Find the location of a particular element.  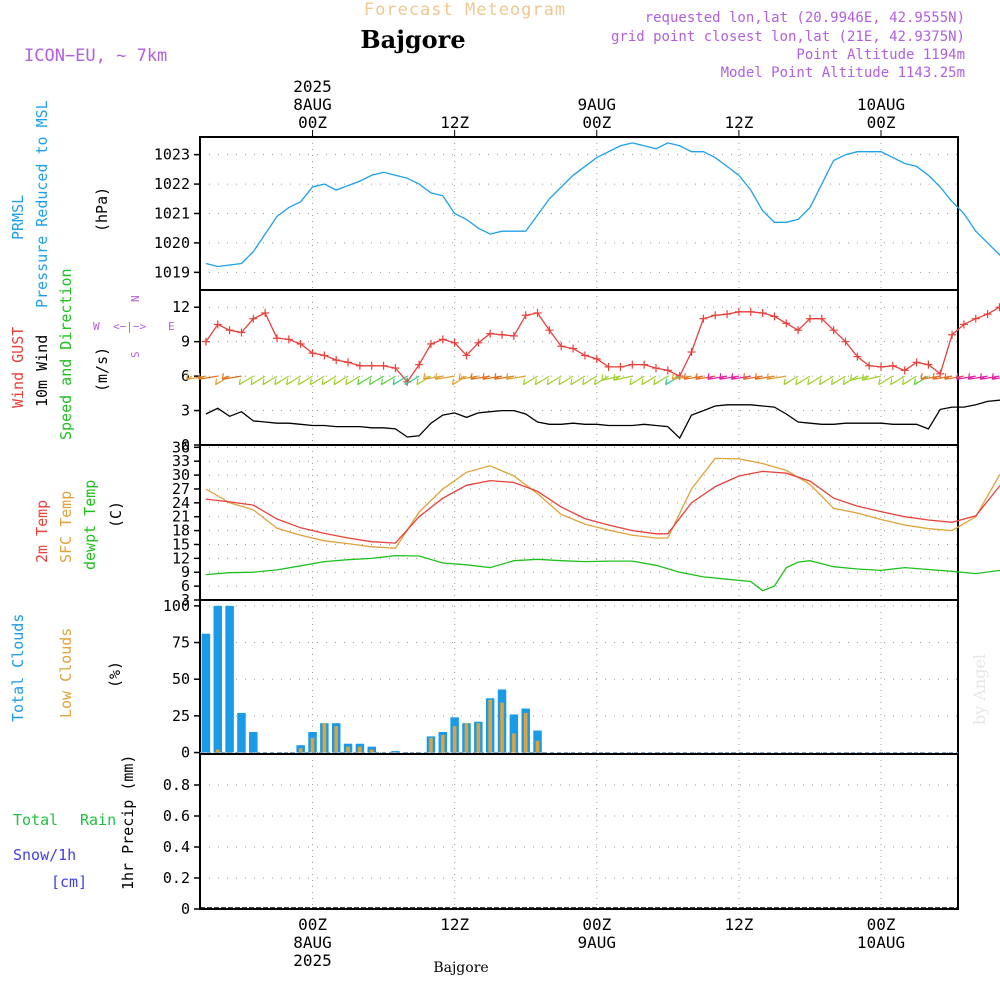

prmsl-label: PRMSL is located at coordinates (18, 217).